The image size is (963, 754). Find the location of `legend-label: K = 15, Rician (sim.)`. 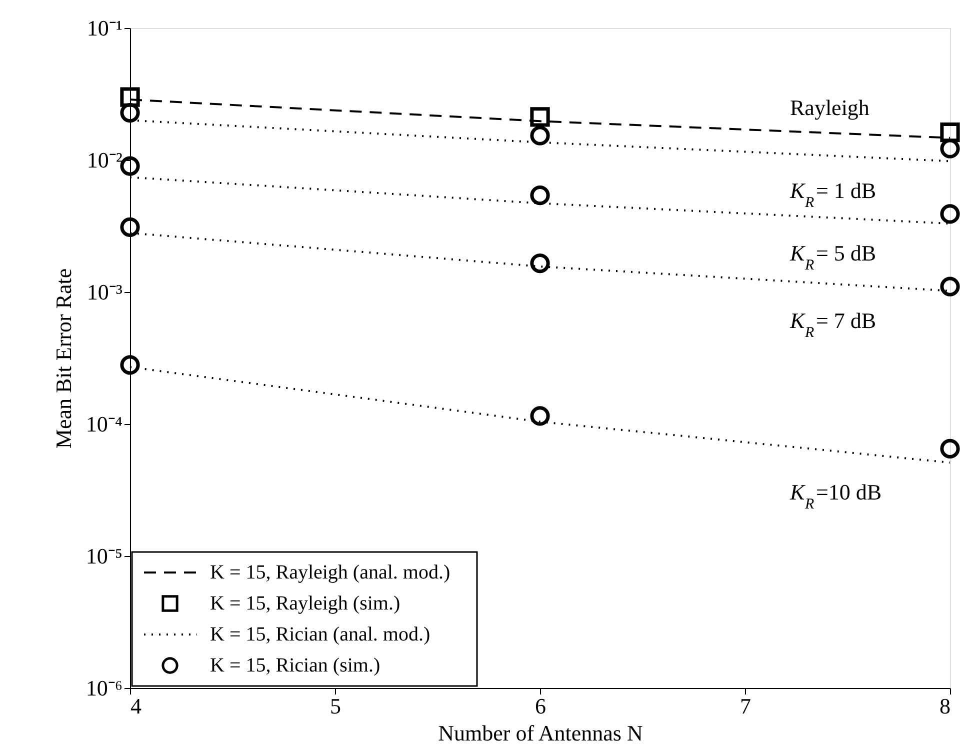

legend-label: K = 15, Rician (sim.) is located at coordinates (295, 665).